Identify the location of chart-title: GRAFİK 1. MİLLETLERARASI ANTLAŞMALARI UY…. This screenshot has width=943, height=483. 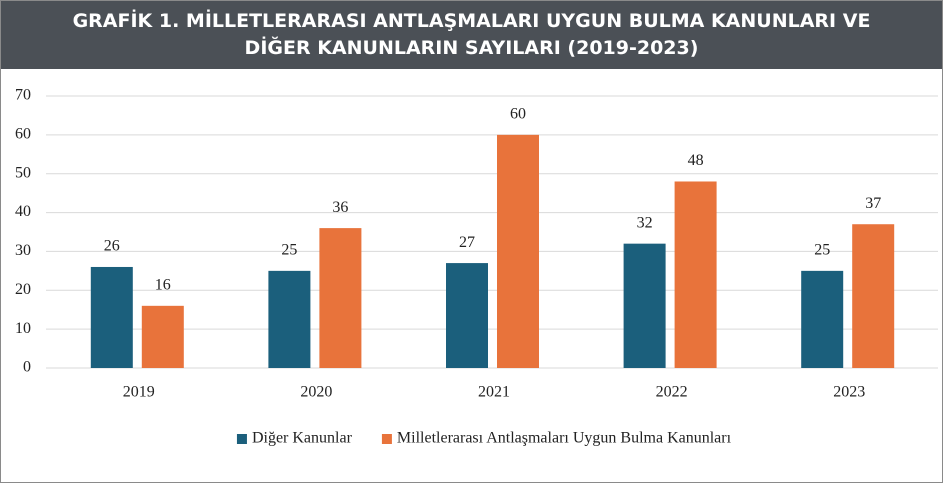
(471, 35).